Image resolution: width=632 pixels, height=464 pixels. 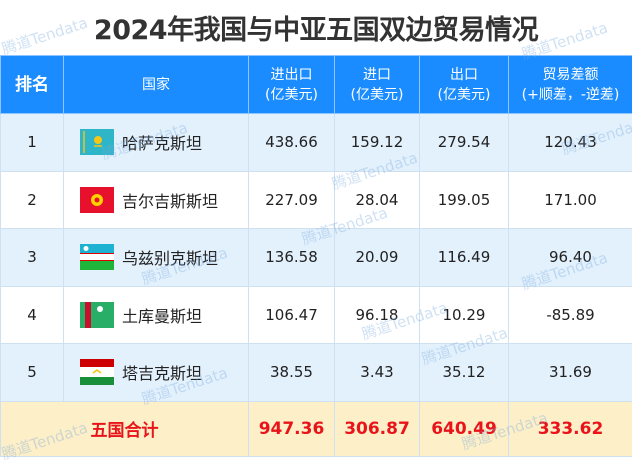 I want to click on header-rank: 排名, so click(x=32, y=85).